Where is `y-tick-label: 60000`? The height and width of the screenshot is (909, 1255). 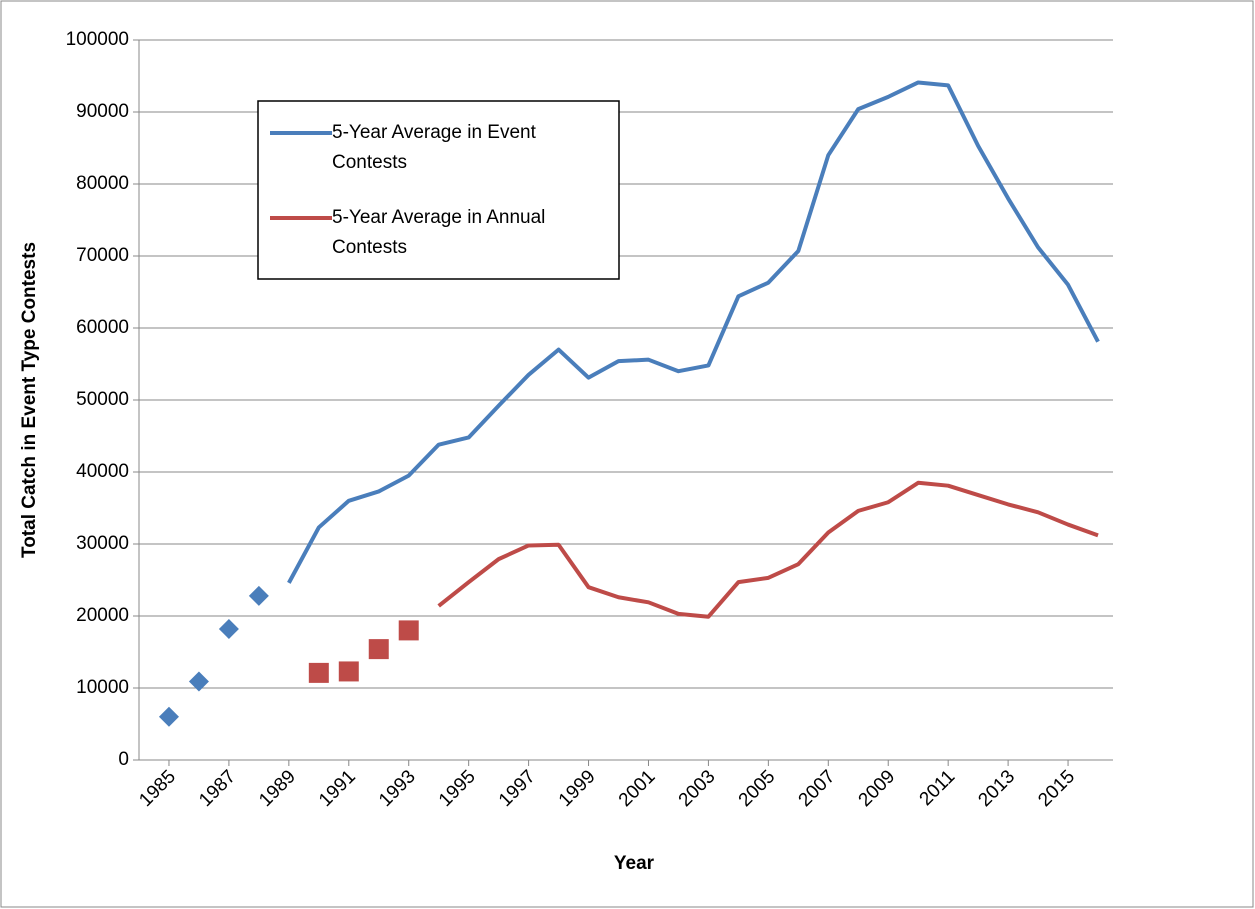 y-tick-label: 60000 is located at coordinates (102, 327).